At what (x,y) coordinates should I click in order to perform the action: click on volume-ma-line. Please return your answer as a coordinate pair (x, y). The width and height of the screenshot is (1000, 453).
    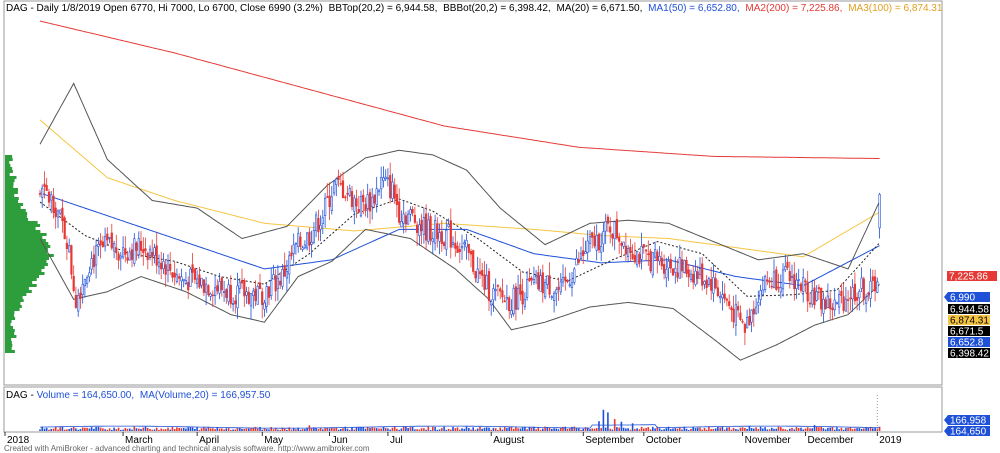
    Looking at the image, I should click on (460, 426).